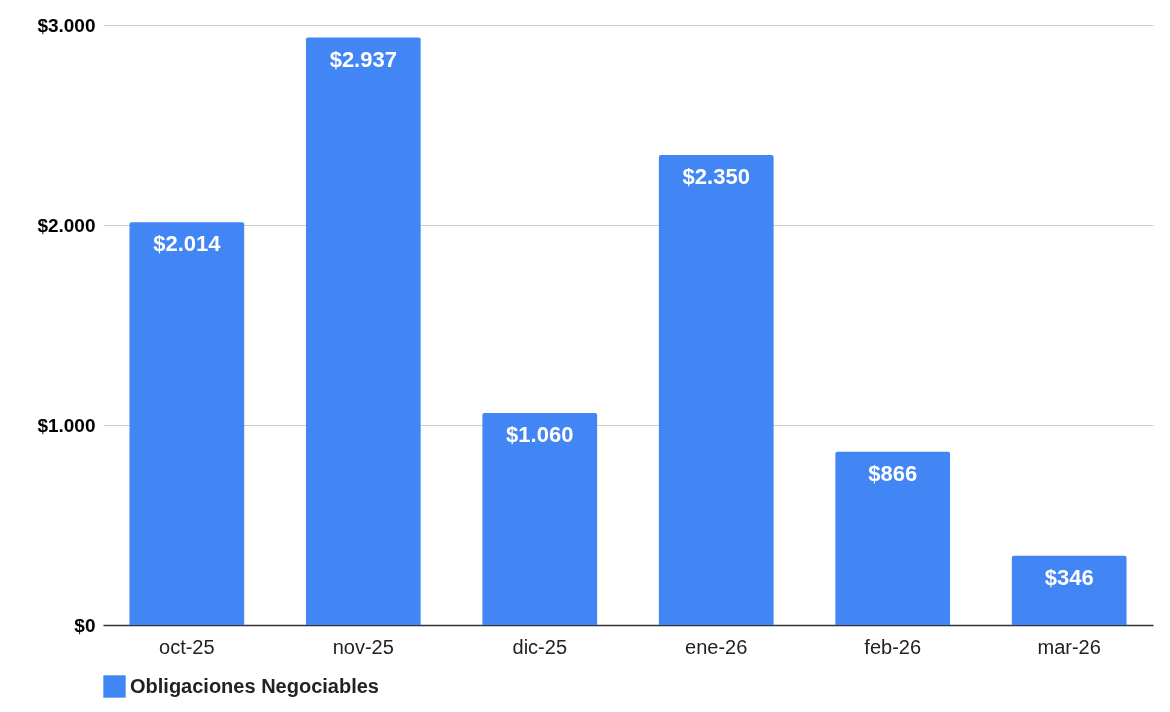 This screenshot has height=712, width=1170. I want to click on data-label: $346, so click(1069, 577).